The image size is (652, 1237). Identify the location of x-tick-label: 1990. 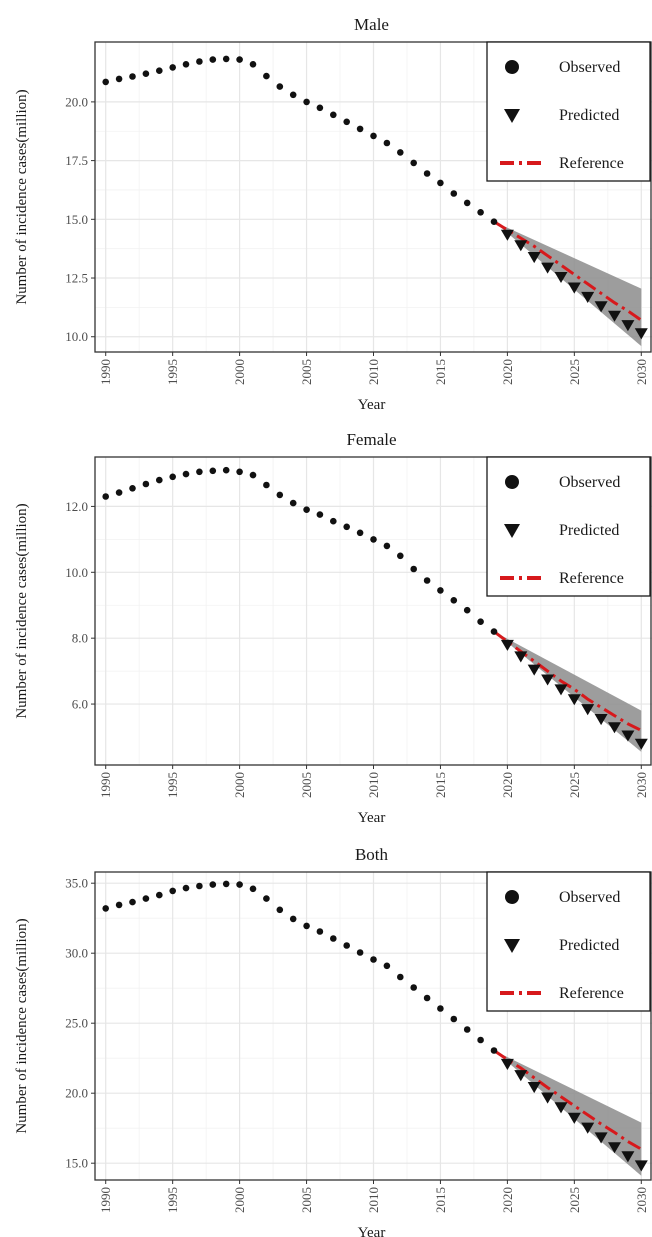
(105, 1200).